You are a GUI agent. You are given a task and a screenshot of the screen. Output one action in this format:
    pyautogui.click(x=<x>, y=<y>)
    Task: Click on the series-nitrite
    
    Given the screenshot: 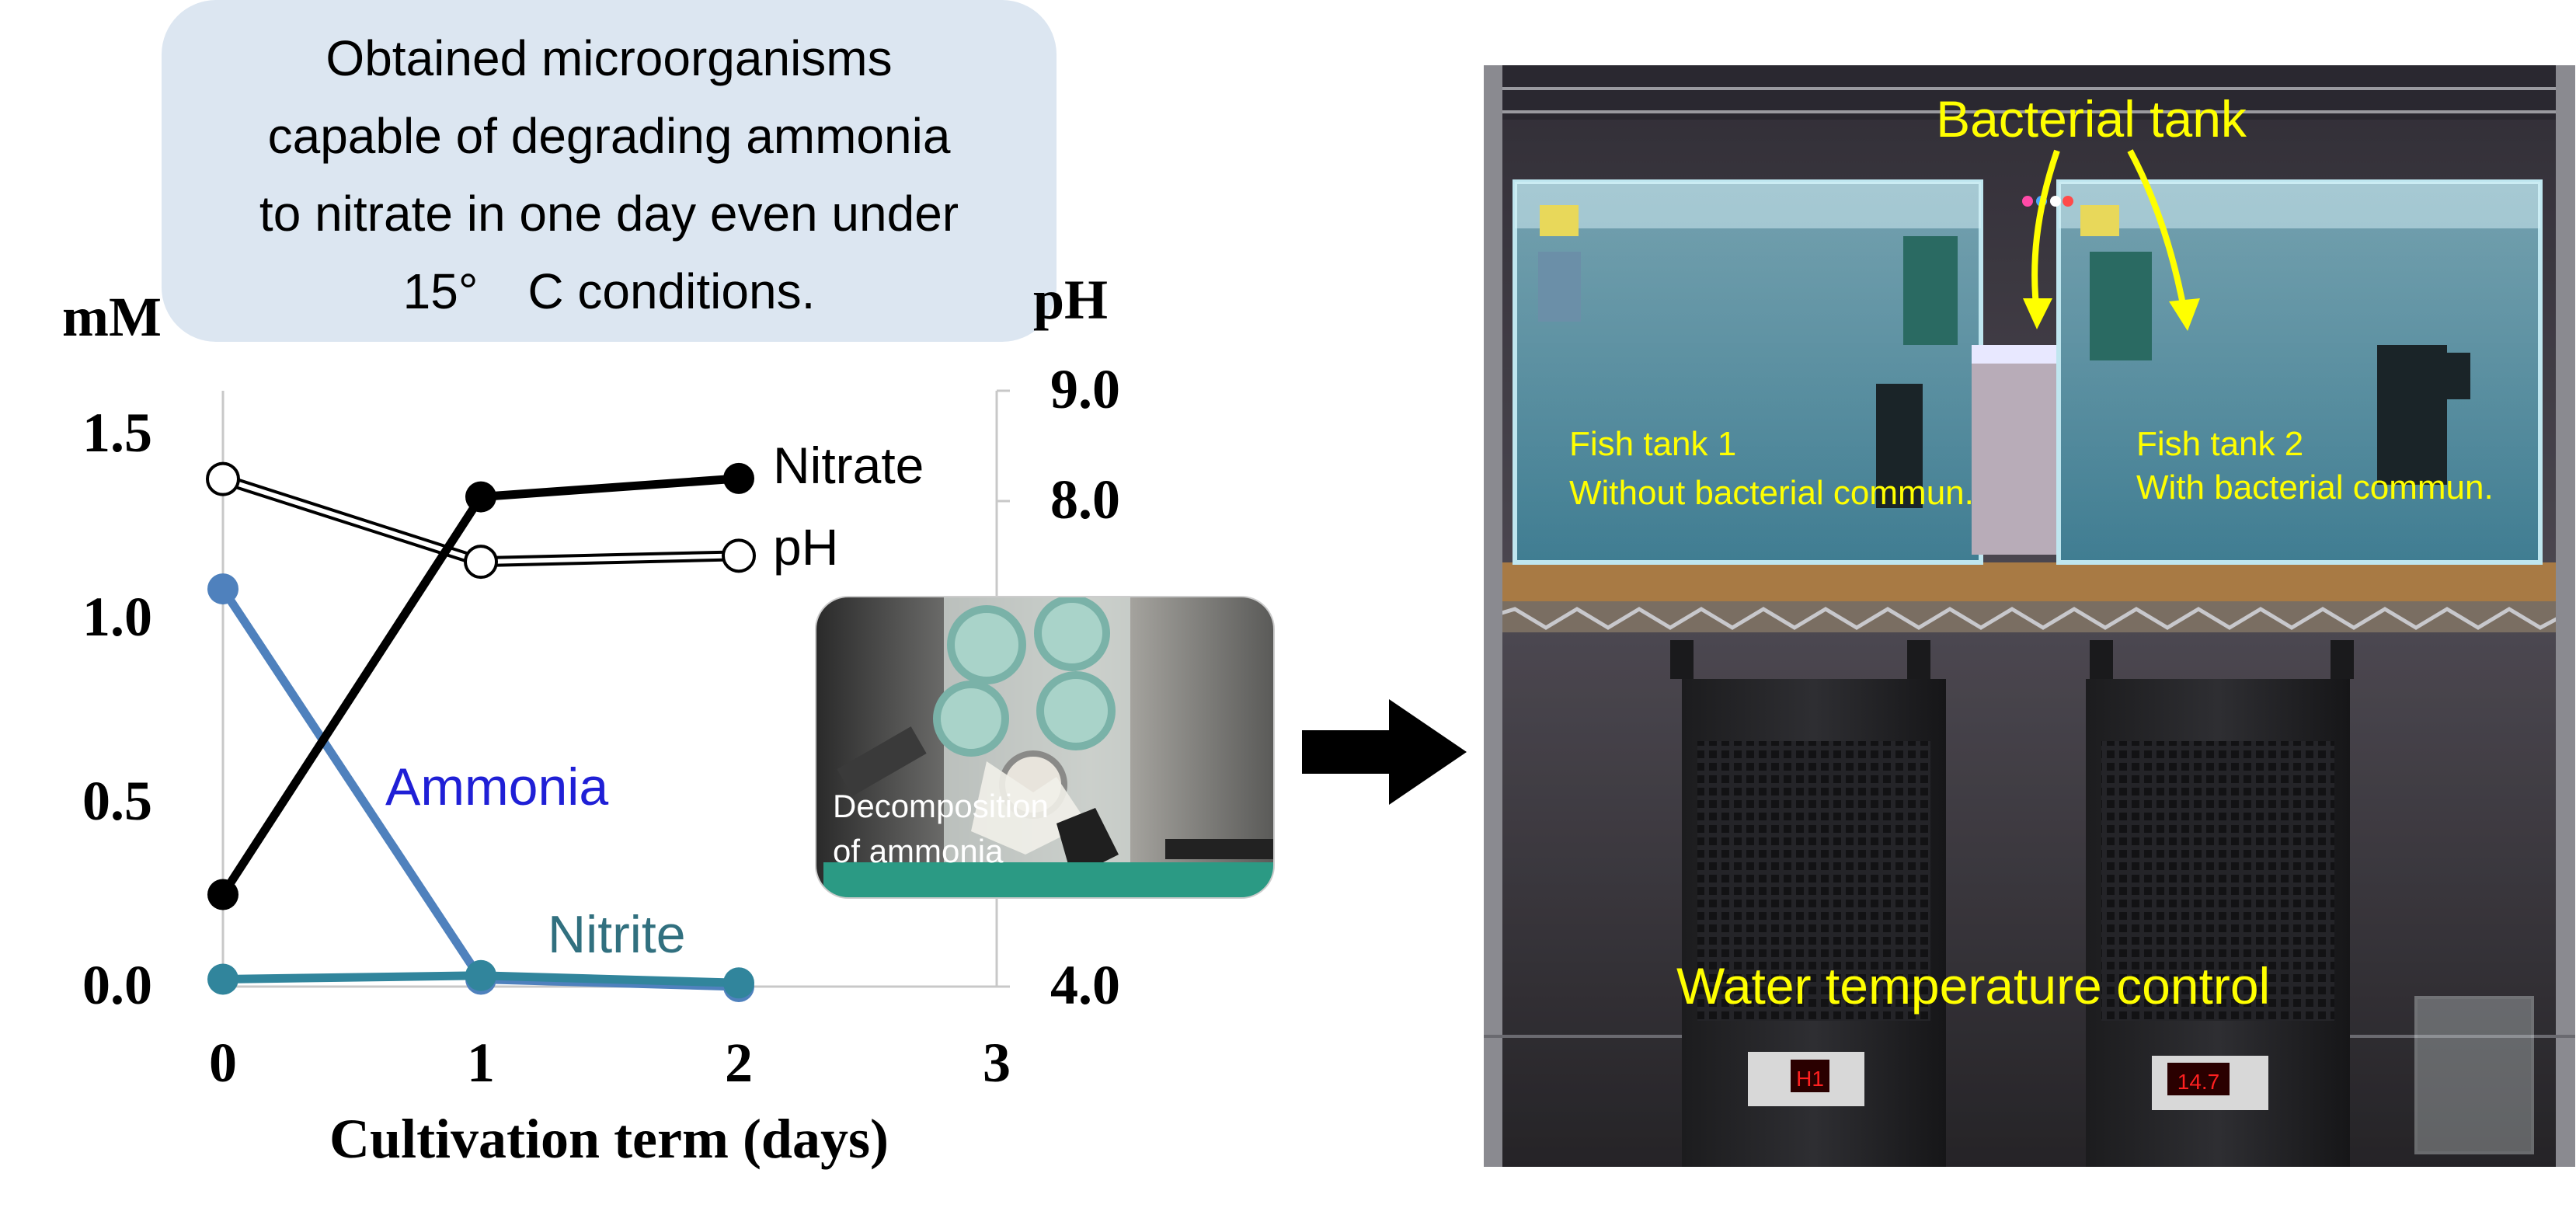 What is the action you would take?
    pyautogui.click(x=480, y=979)
    